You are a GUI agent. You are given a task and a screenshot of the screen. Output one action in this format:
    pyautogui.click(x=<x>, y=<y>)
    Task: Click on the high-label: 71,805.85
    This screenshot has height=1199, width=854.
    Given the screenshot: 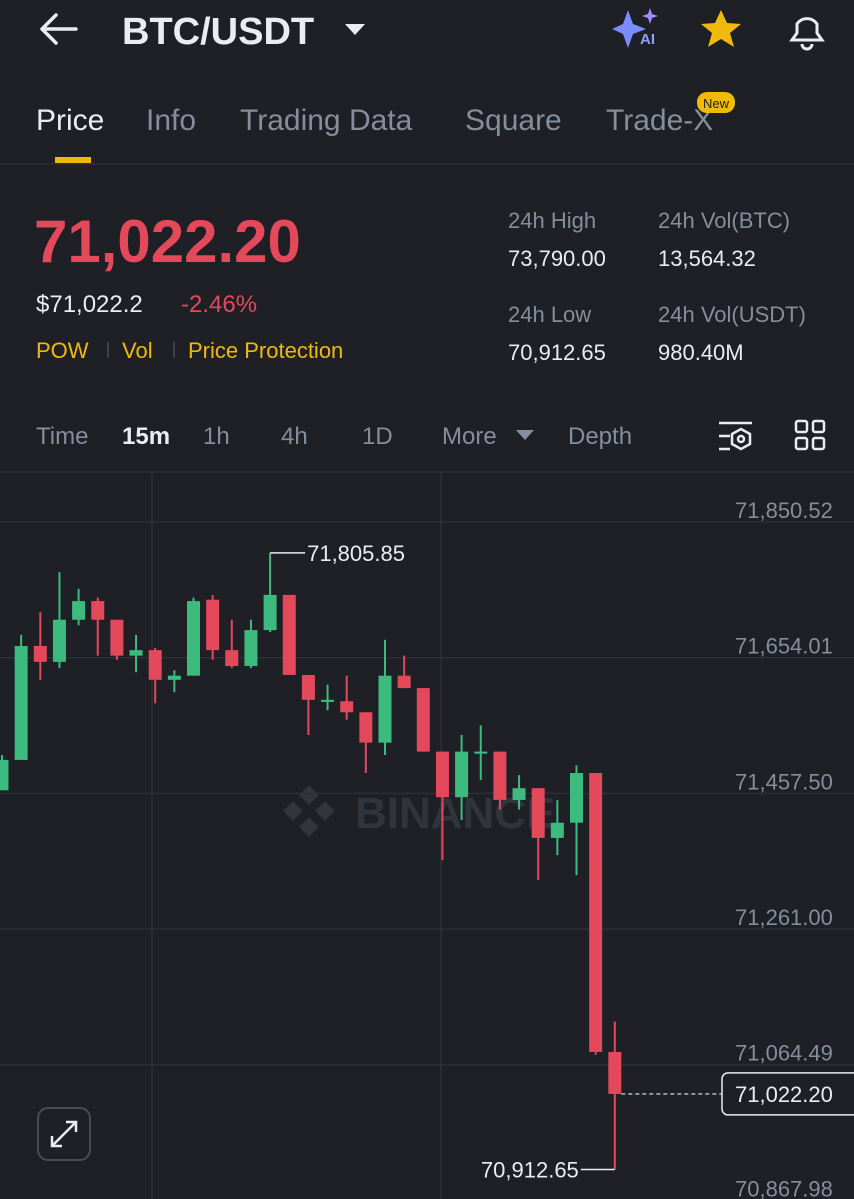 What is the action you would take?
    pyautogui.click(x=356, y=553)
    